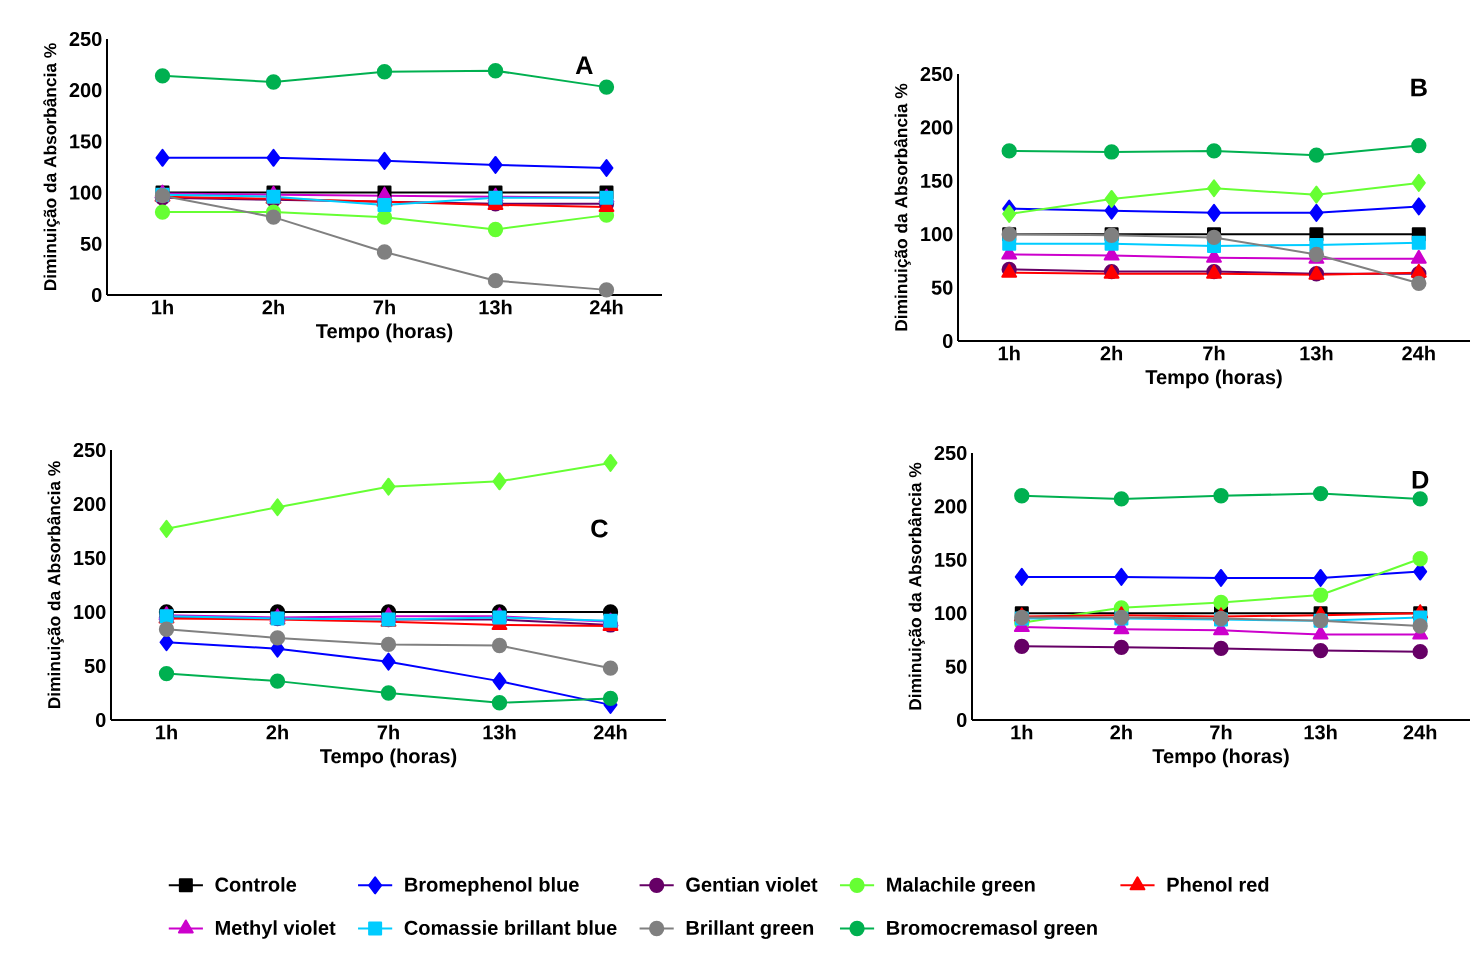 Image resolution: width=1479 pixels, height=961 pixels. Describe the element at coordinates (256, 884) in the screenshot. I see `legend-label: Controle` at that location.